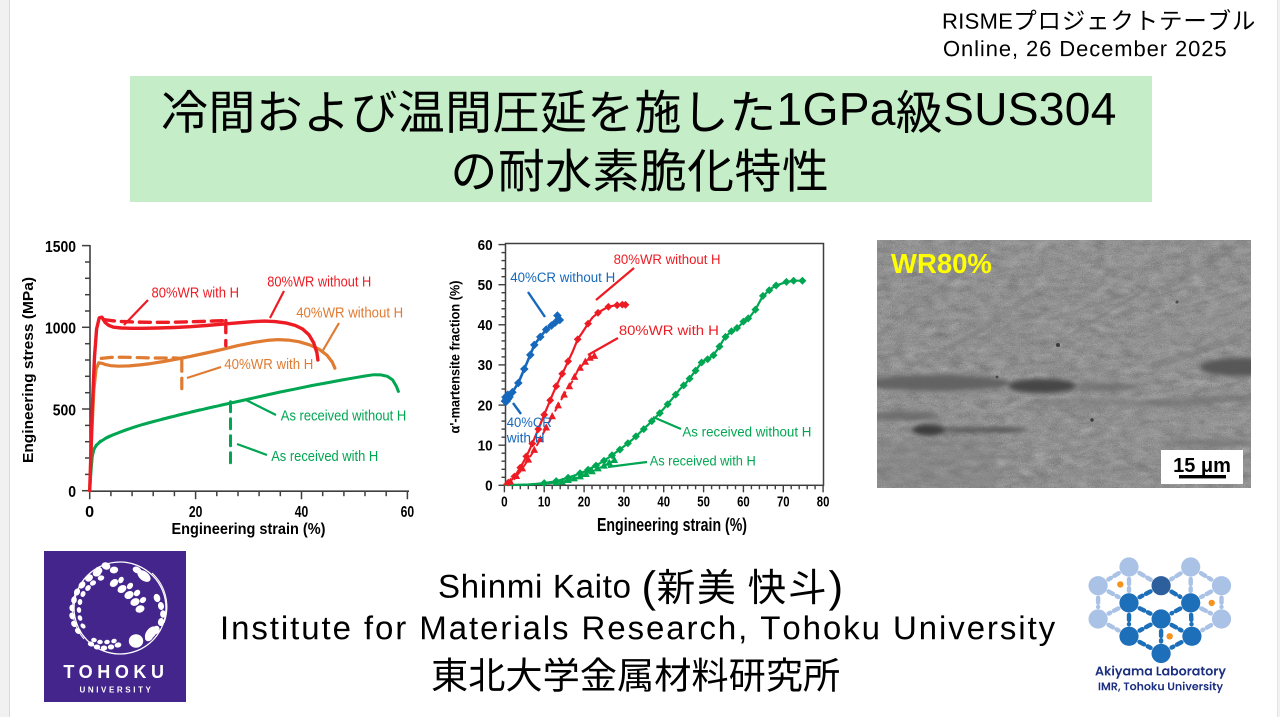  Describe the element at coordinates (268, 365) in the screenshot. I see `svg-text: 40%WR with H` at that location.